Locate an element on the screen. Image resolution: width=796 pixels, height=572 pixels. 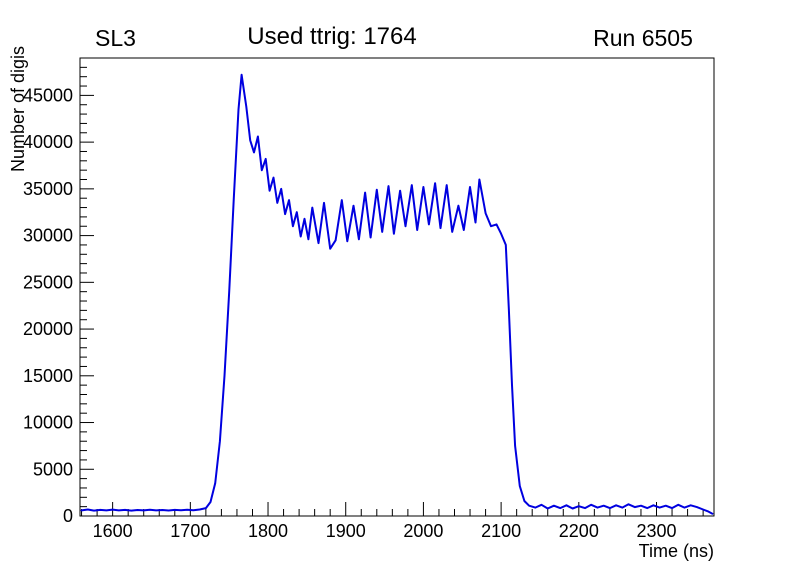
x-tick-label: 2000 is located at coordinates (423, 531).